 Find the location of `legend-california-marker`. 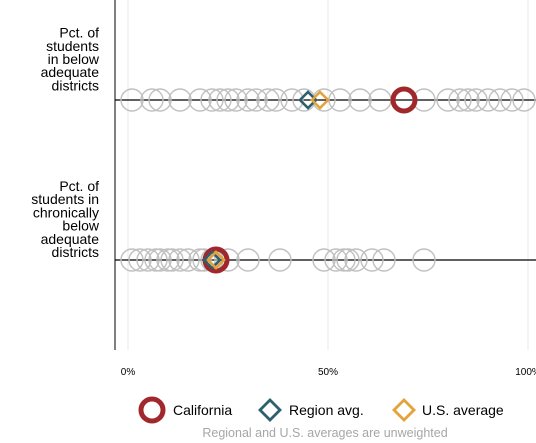

legend-california-marker is located at coordinates (152, 410).